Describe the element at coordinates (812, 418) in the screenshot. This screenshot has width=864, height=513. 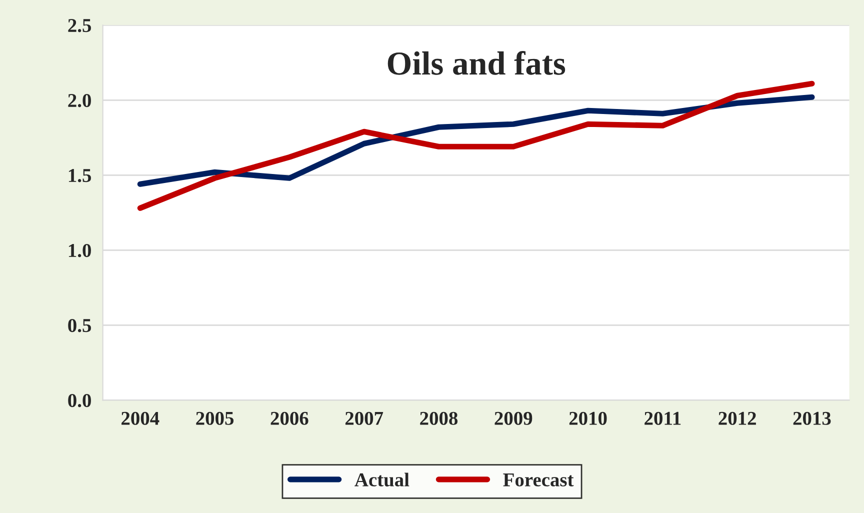
I see `x-tick-label: 2013` at that location.